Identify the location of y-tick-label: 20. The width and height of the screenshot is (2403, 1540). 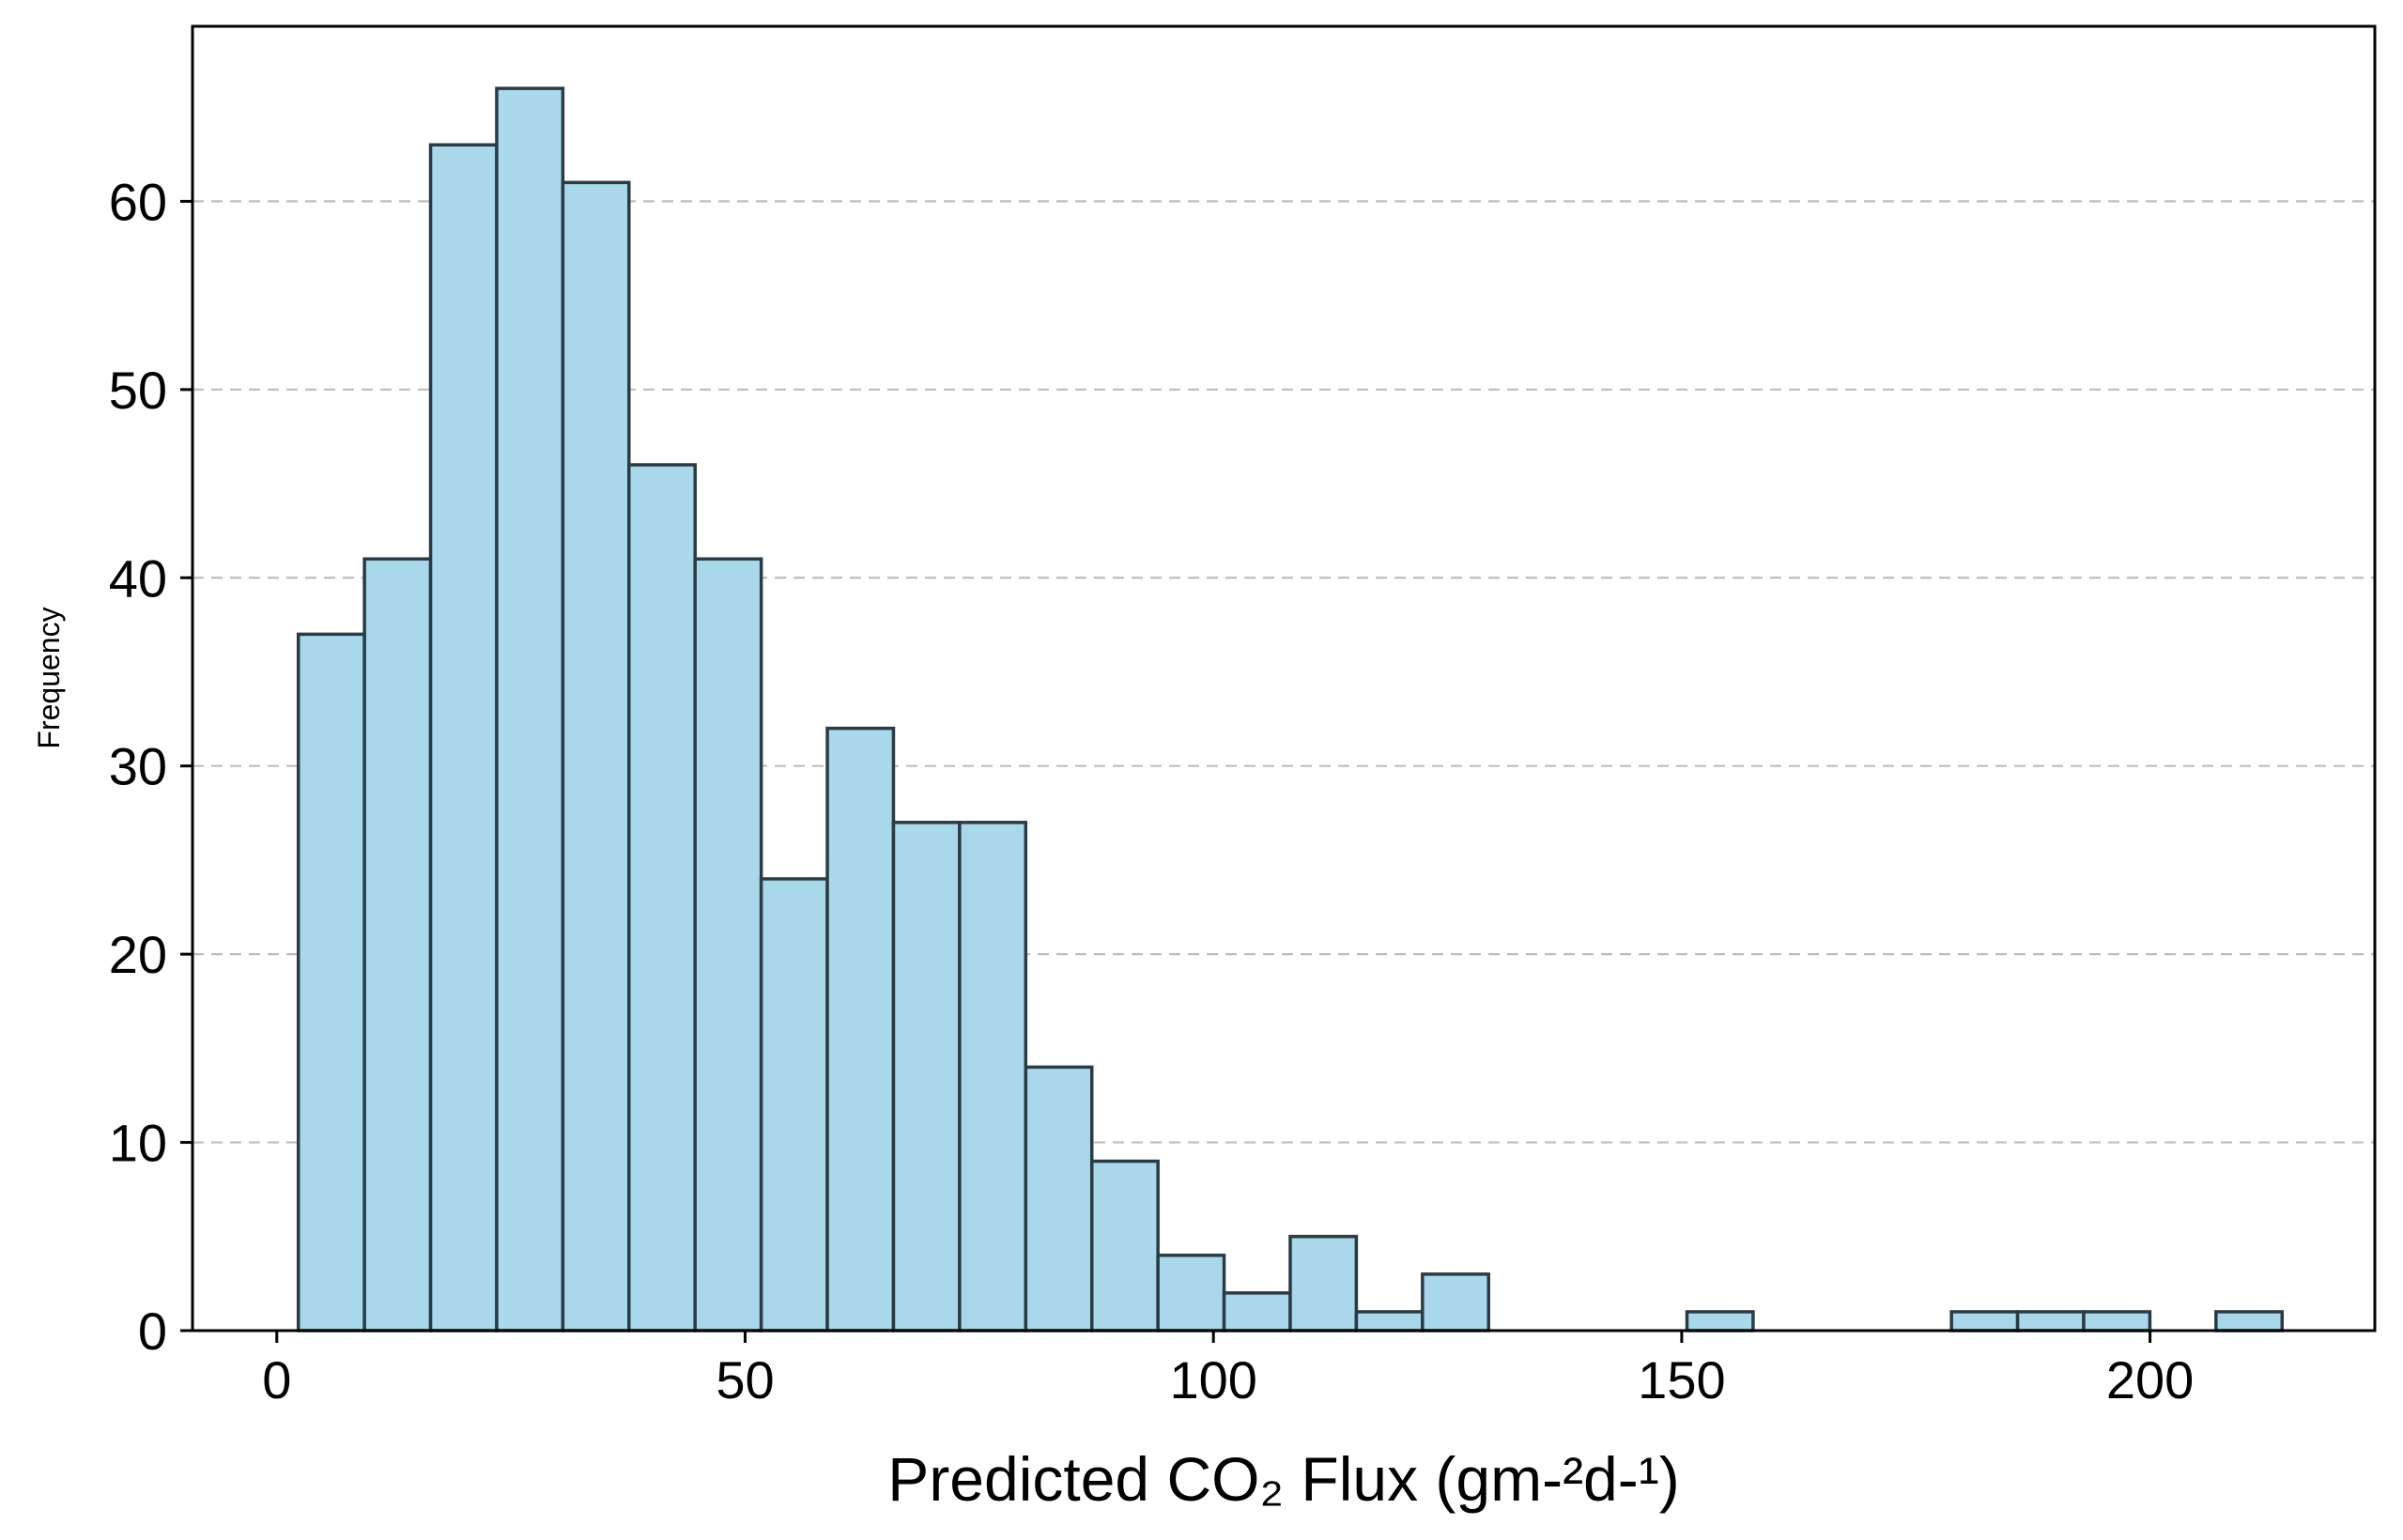
(138, 954).